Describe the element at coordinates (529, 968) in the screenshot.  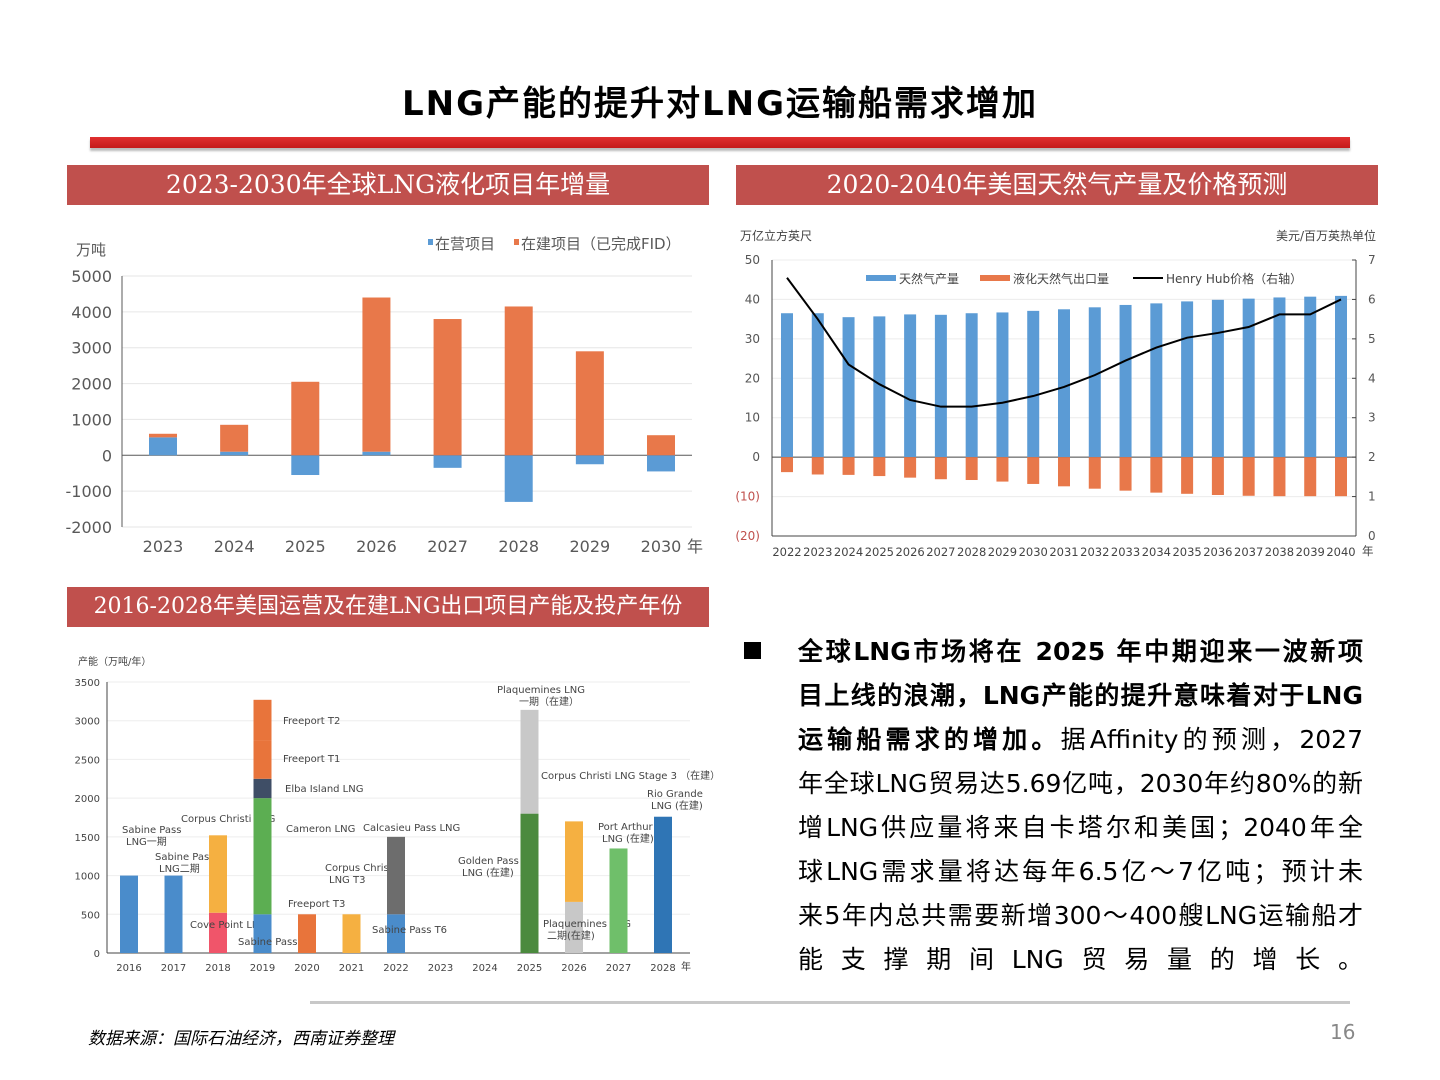
I see `chart3-xtick-label: 2025` at that location.